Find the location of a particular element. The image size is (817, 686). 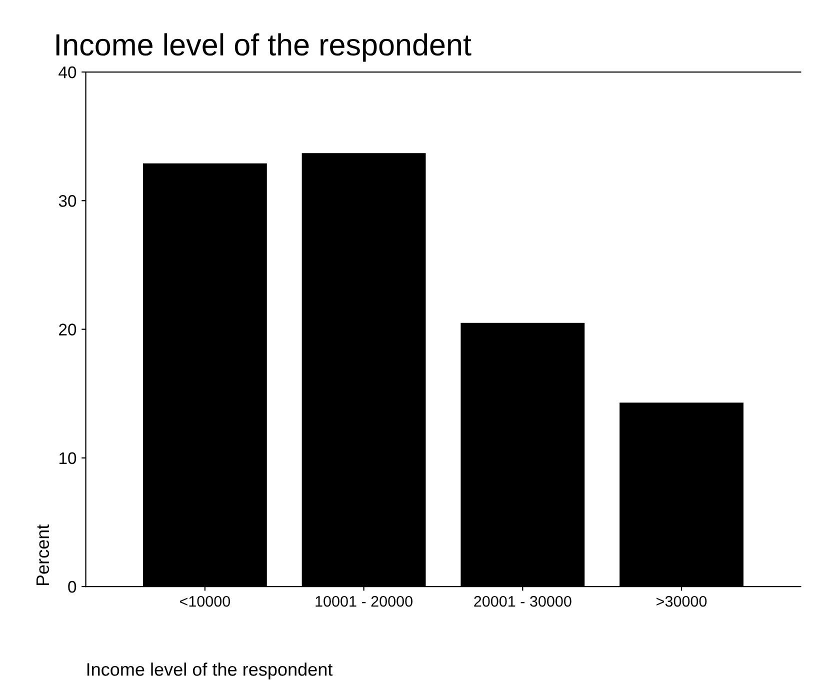

x-tick-label: >30000 is located at coordinates (681, 601).